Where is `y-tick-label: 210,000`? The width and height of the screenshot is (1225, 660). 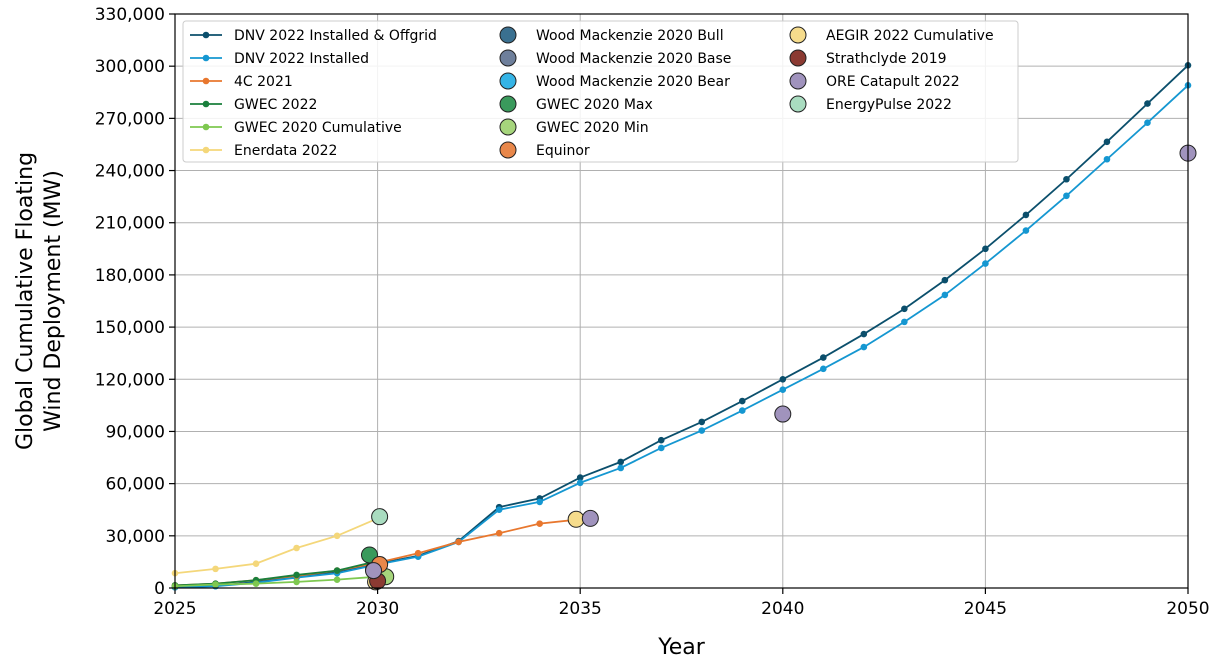 y-tick-label: 210,000 is located at coordinates (130, 224).